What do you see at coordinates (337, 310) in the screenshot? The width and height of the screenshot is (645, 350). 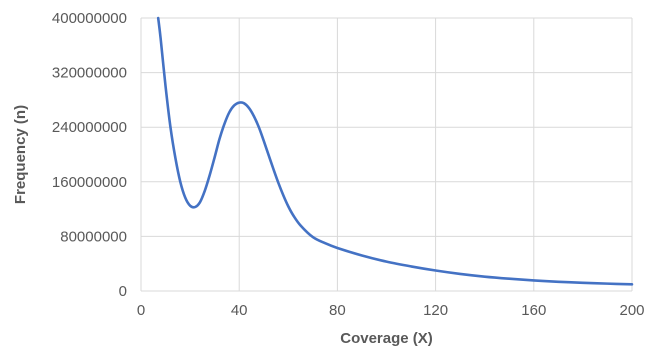 I see `x-tick-label: 80` at bounding box center [337, 310].